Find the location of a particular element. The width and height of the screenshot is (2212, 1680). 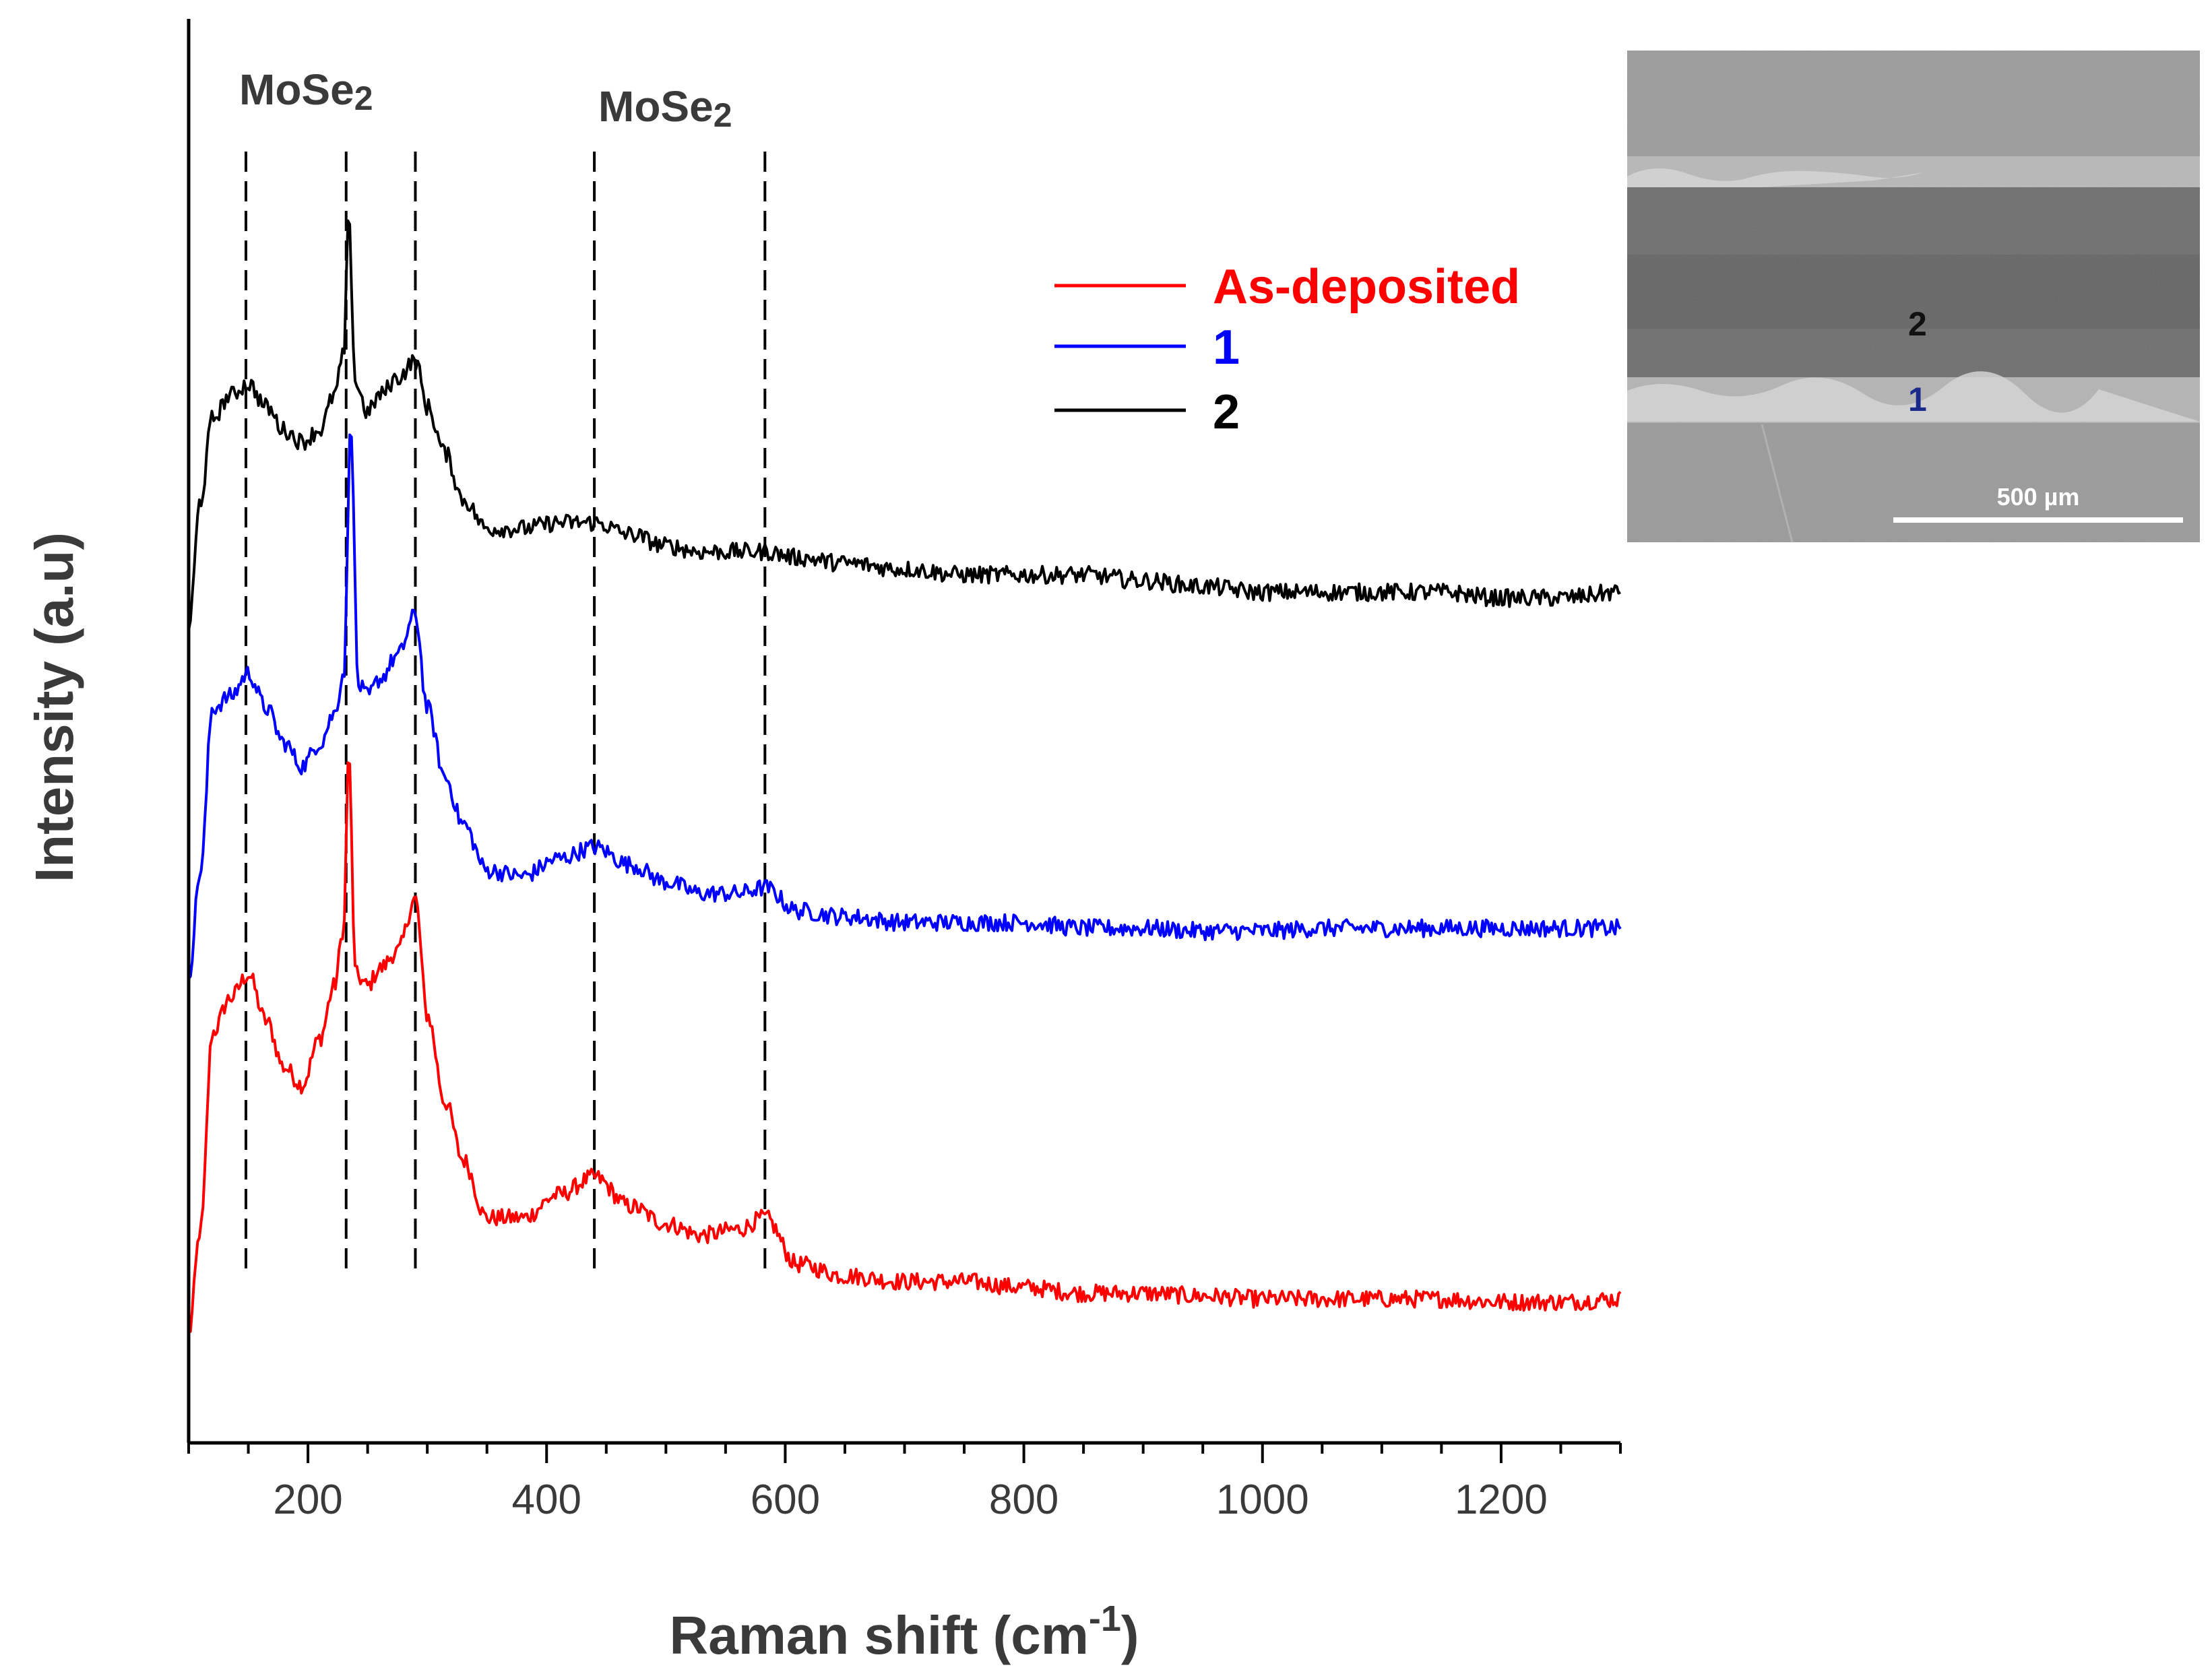

inset-sem-image: 2 1 500 µm is located at coordinates (1913, 297).